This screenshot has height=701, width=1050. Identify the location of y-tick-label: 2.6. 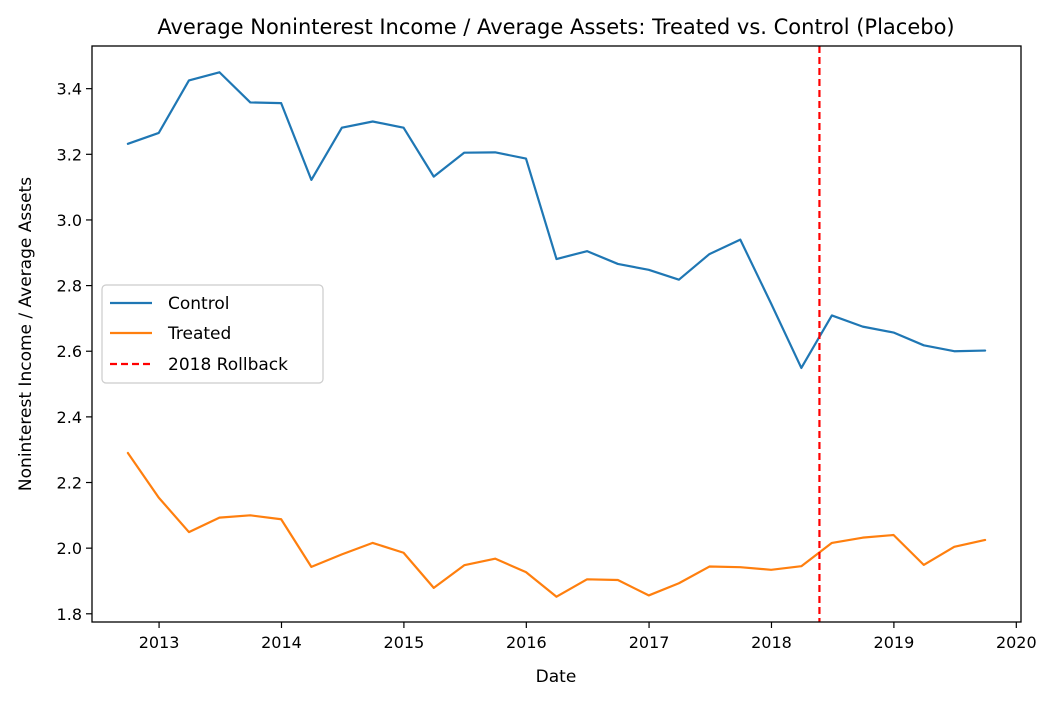
(69, 351).